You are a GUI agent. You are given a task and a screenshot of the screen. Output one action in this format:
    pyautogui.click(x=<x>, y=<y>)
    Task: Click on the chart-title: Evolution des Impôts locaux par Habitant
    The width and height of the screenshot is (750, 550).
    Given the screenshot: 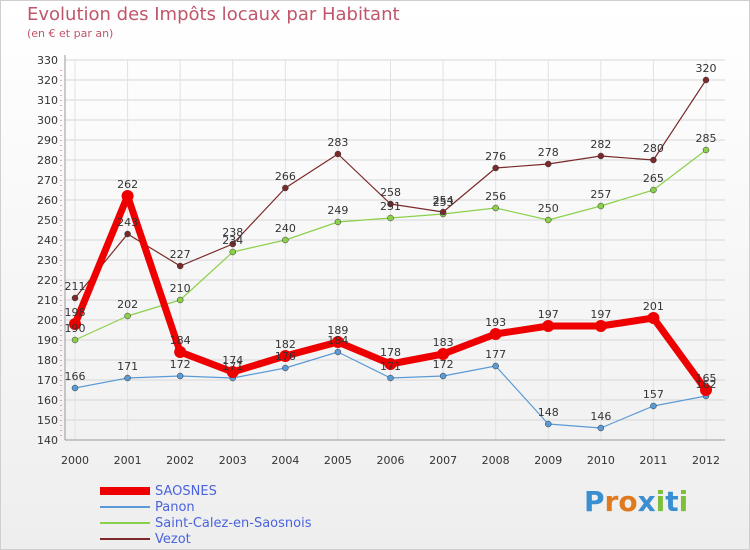 What is the action you would take?
    pyautogui.click(x=213, y=14)
    